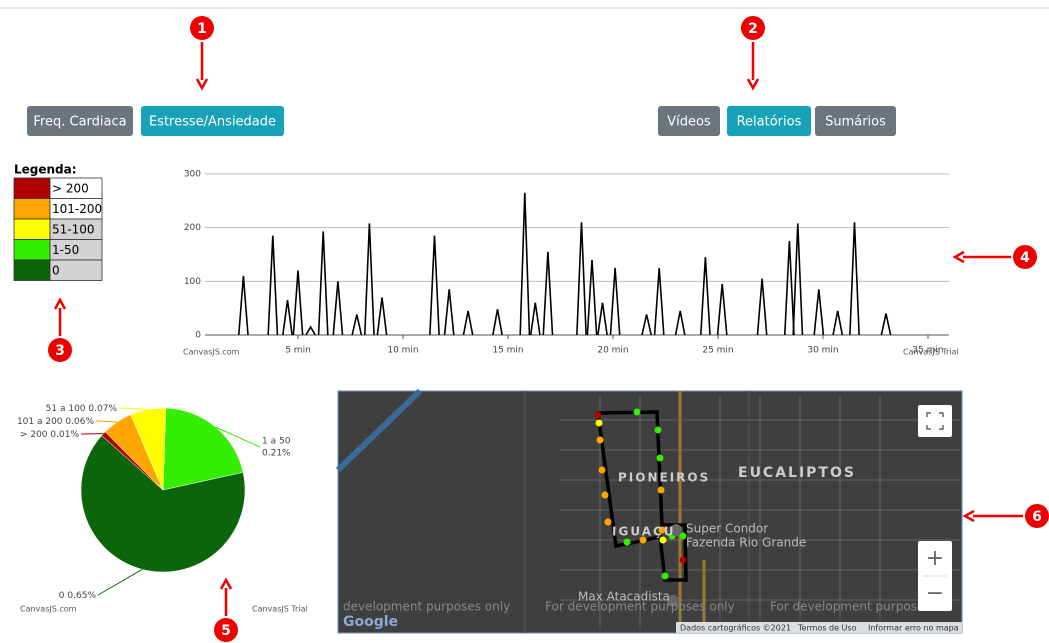 The image size is (1049, 643). I want to click on map-label: IGUAÇU, so click(644, 532).